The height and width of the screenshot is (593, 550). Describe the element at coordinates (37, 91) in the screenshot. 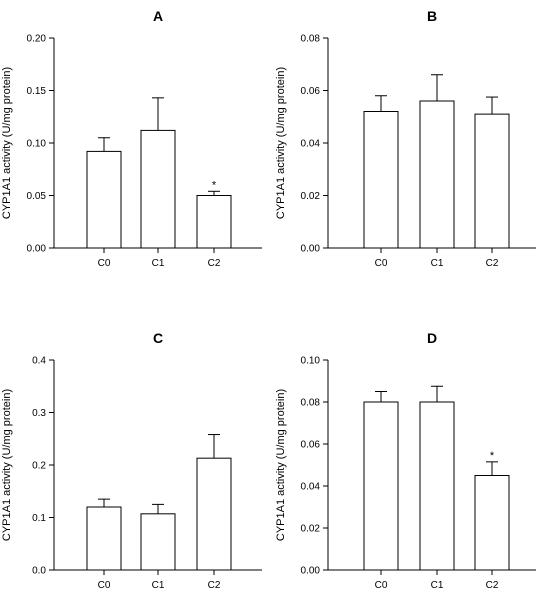

I see `y-tick-label: 0.15` at that location.